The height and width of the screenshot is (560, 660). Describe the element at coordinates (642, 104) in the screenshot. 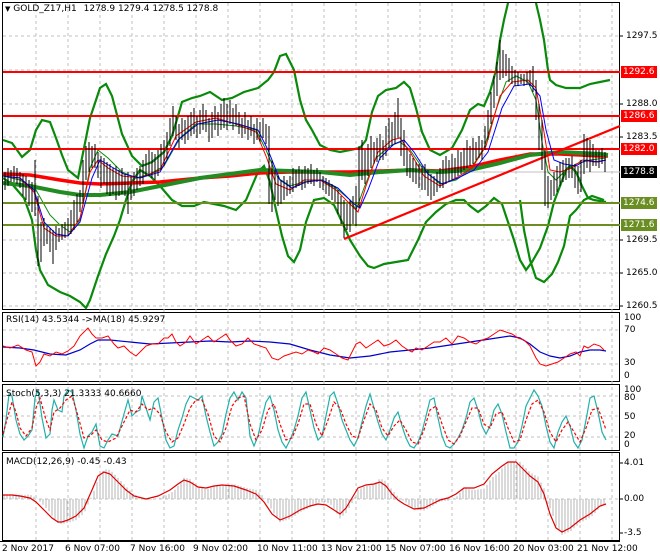

I see `price-tick: 1288.0` at that location.